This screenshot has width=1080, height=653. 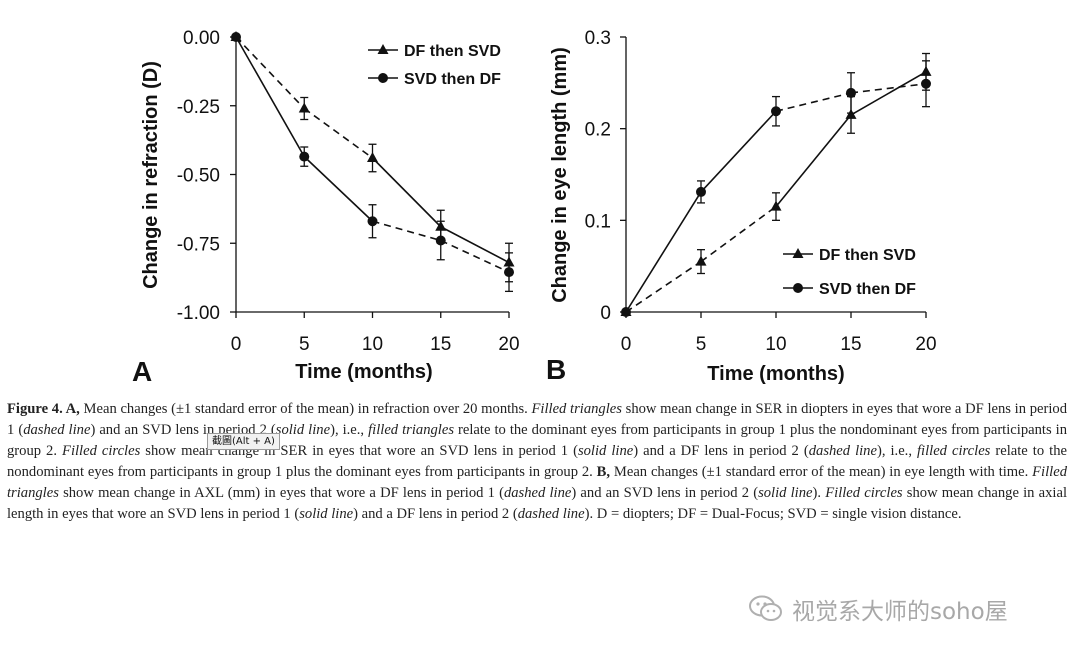 I want to click on caption-run: ) and an SVD lens in period 2 (, so click(x=665, y=493).